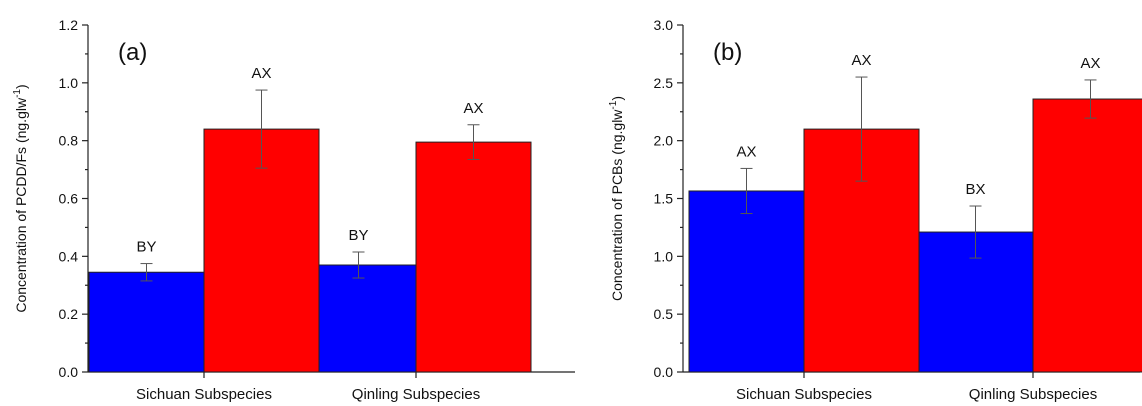 This screenshot has height=406, width=1142. What do you see at coordinates (664, 141) in the screenshot?
I see `y-tick-label: 2.0` at bounding box center [664, 141].